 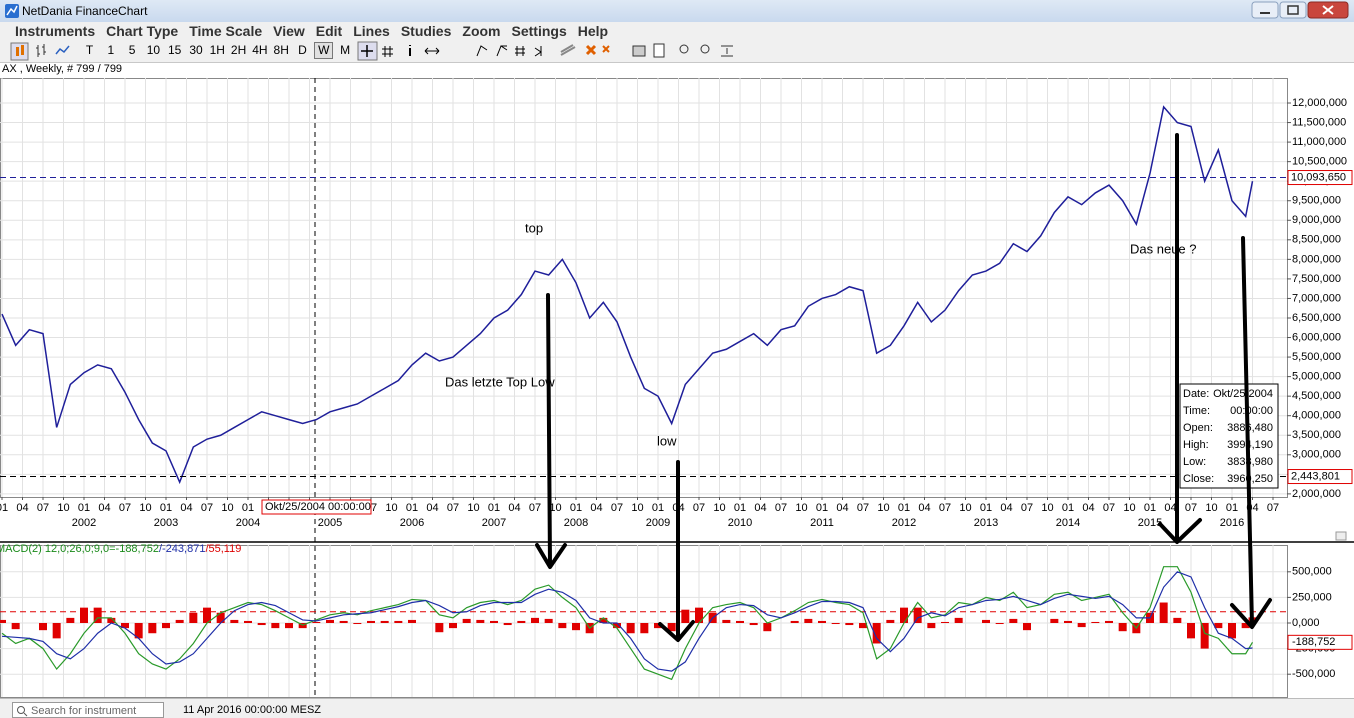 I want to click on menu-item: Lines, so click(x=371, y=31).